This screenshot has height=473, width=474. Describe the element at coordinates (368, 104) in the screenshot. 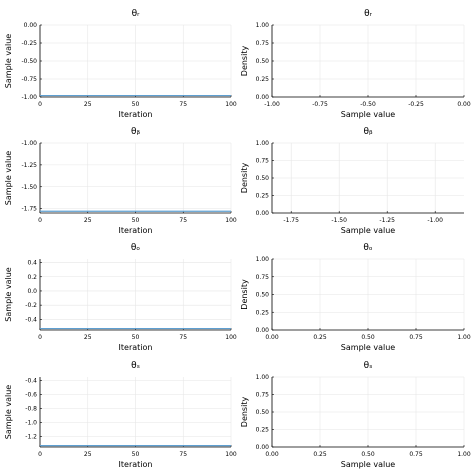

I see `x-tick-label: -0.50` at that location.